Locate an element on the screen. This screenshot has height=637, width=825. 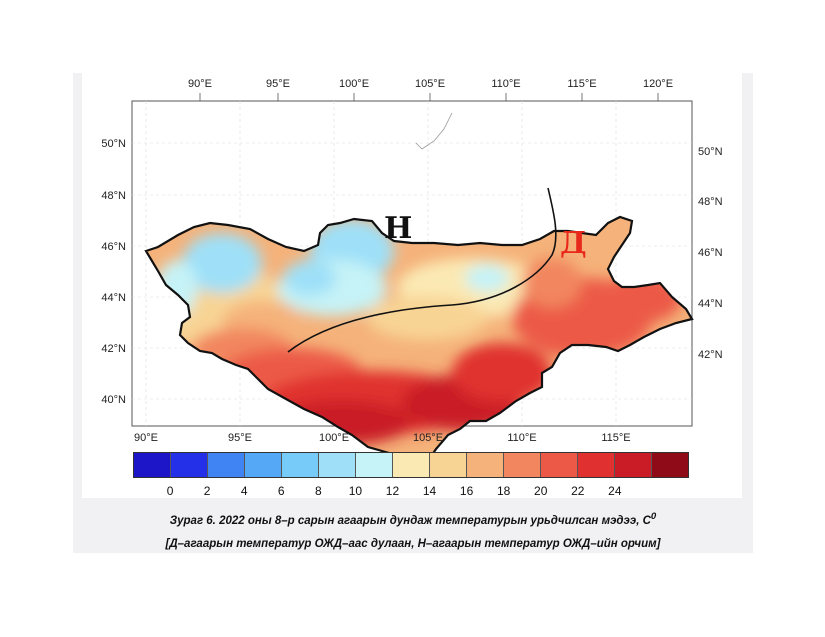
top-lon-label: 90°E is located at coordinates (200, 84).